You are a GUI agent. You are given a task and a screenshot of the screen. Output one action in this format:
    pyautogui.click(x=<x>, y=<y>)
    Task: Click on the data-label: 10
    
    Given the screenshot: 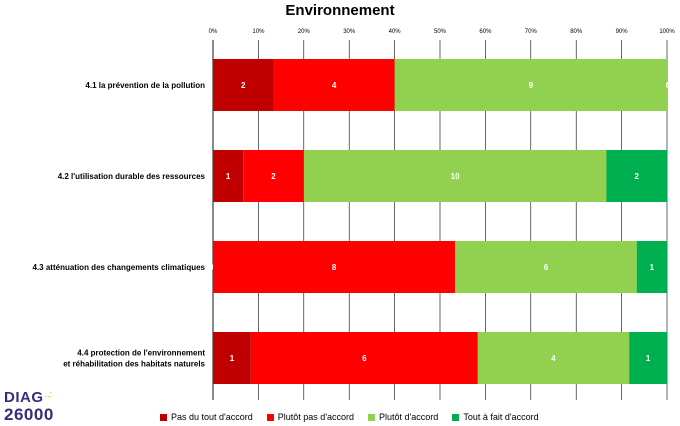 What is the action you would take?
    pyautogui.click(x=455, y=176)
    